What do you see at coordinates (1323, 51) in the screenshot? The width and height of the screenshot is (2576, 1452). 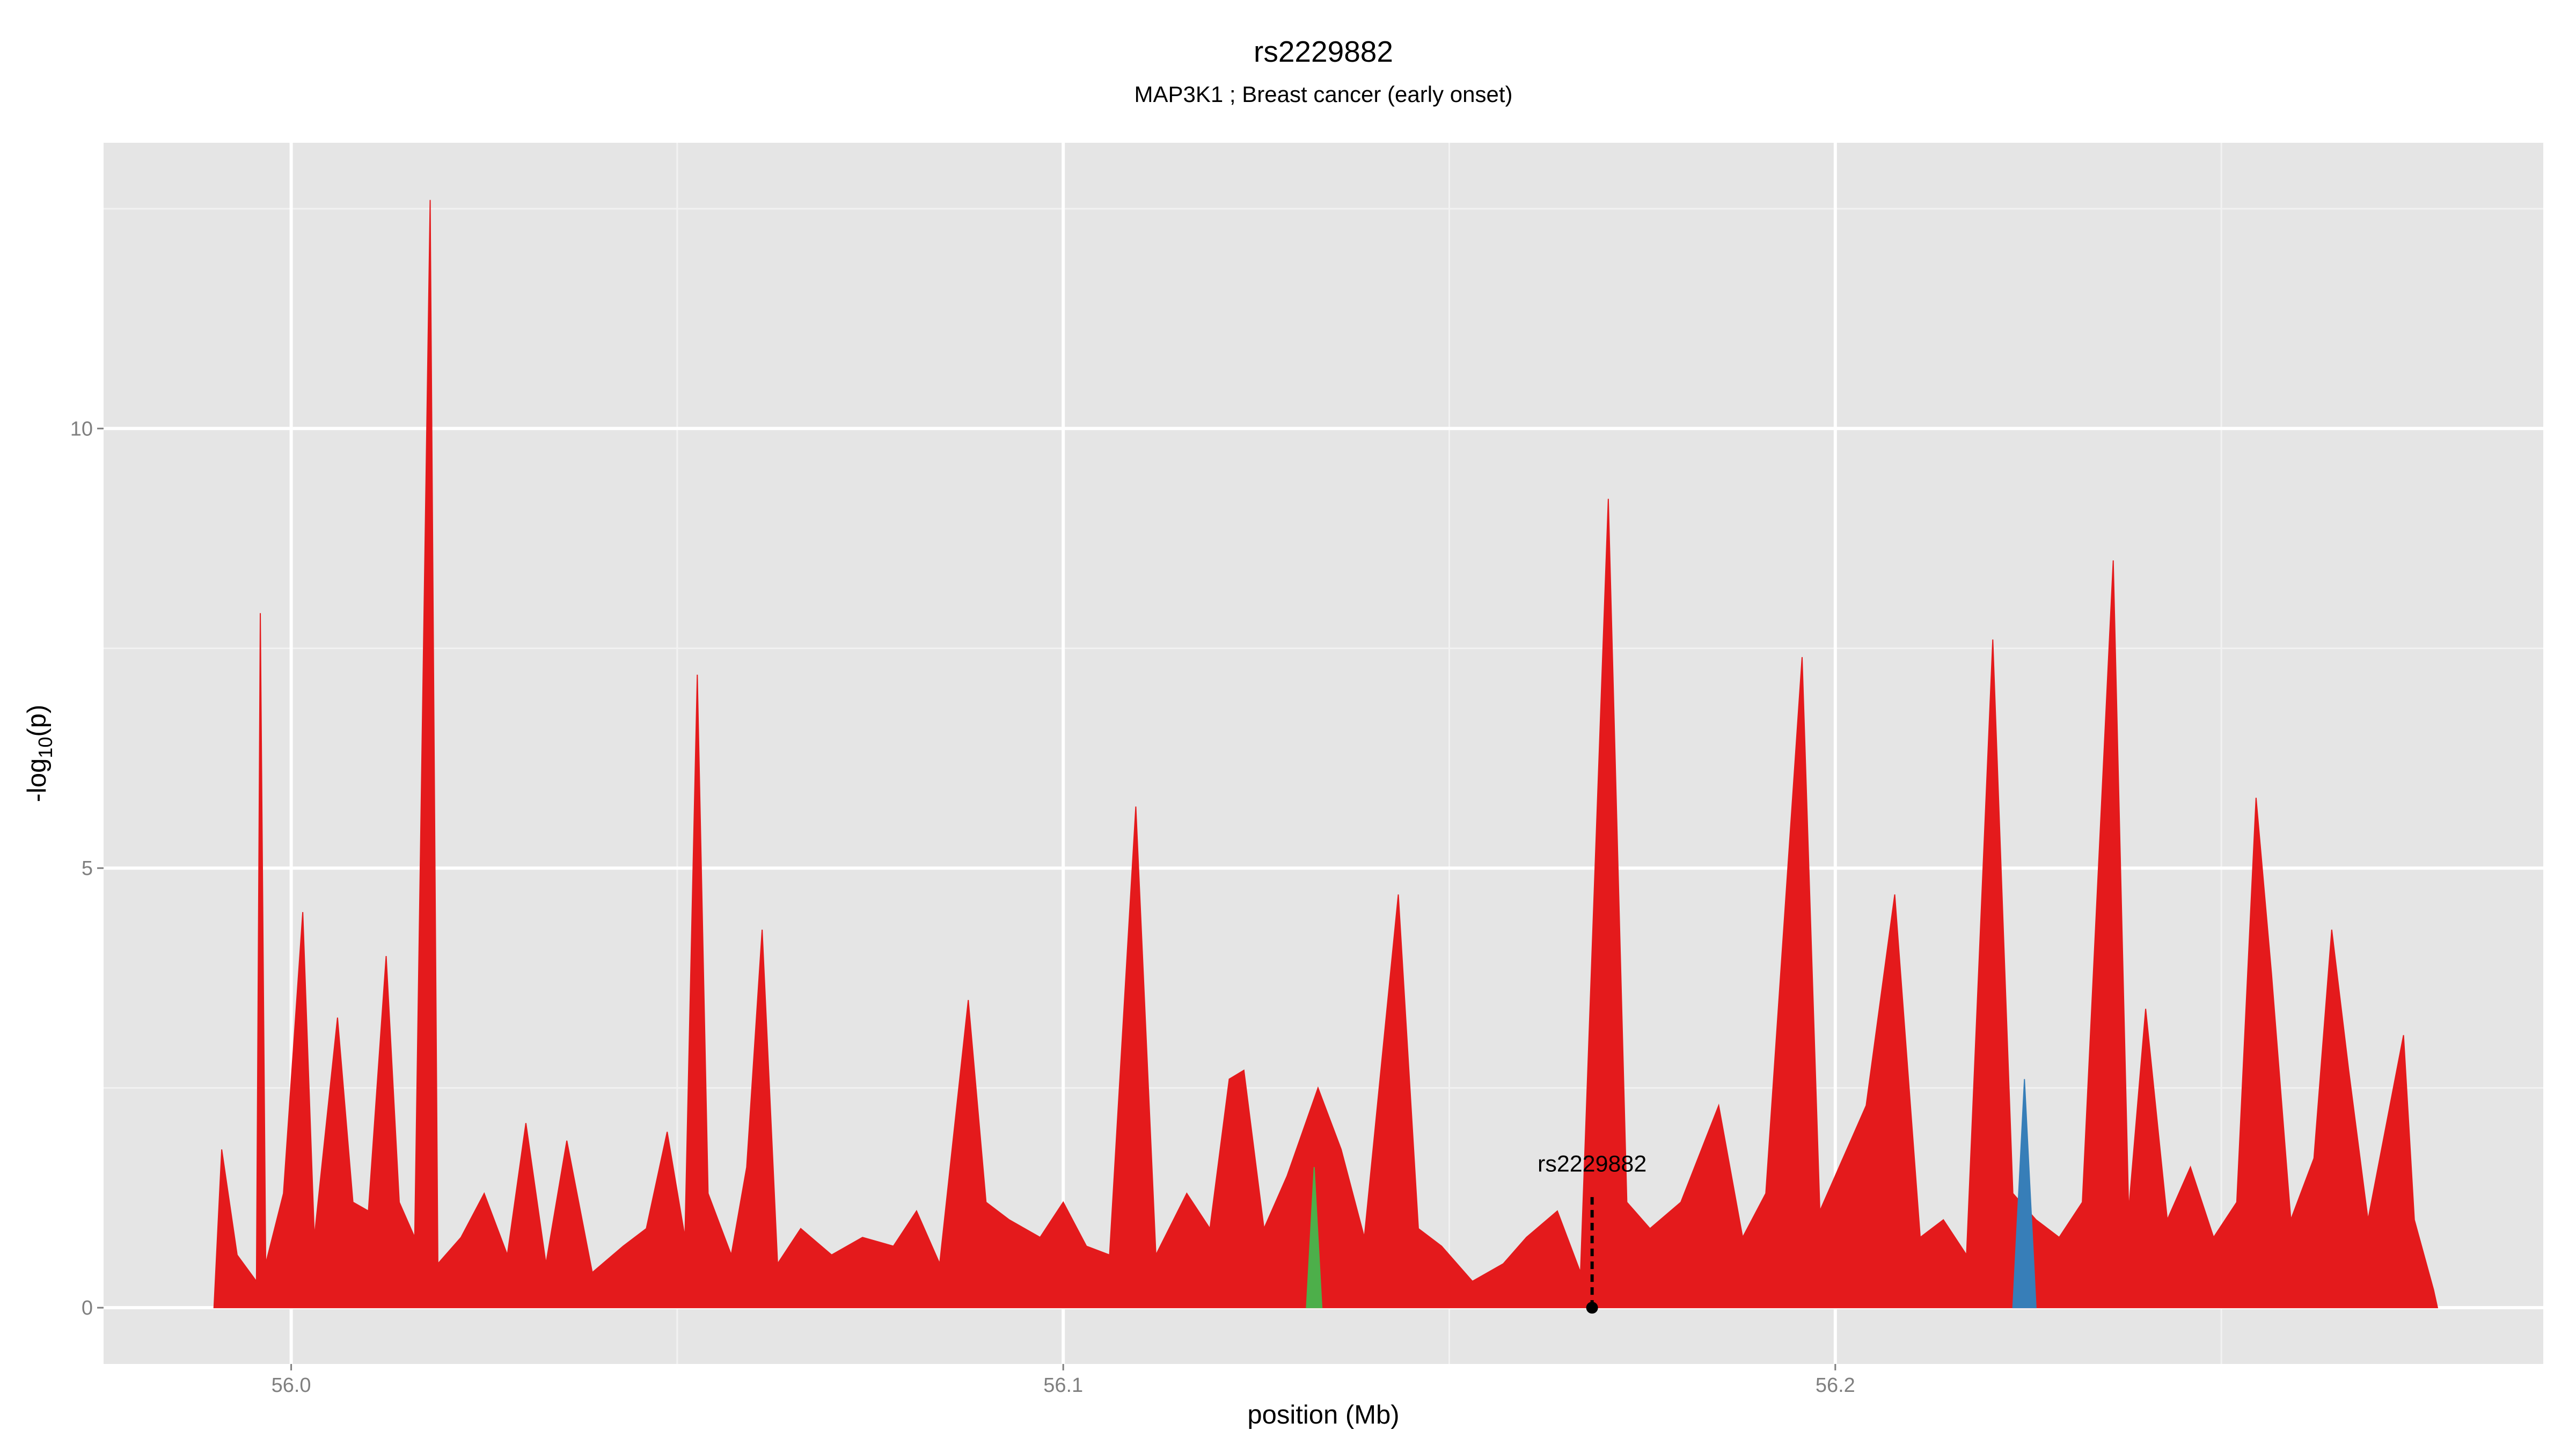 I see `chart-title: rs2229882` at bounding box center [1323, 51].